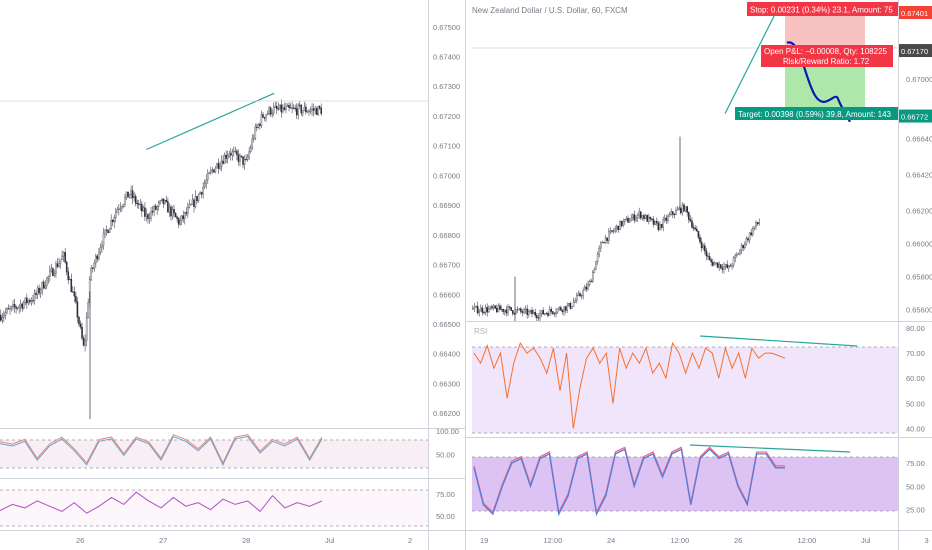  Describe the element at coordinates (446, 324) in the screenshot. I see `left-price-tick: 0.66500` at that location.